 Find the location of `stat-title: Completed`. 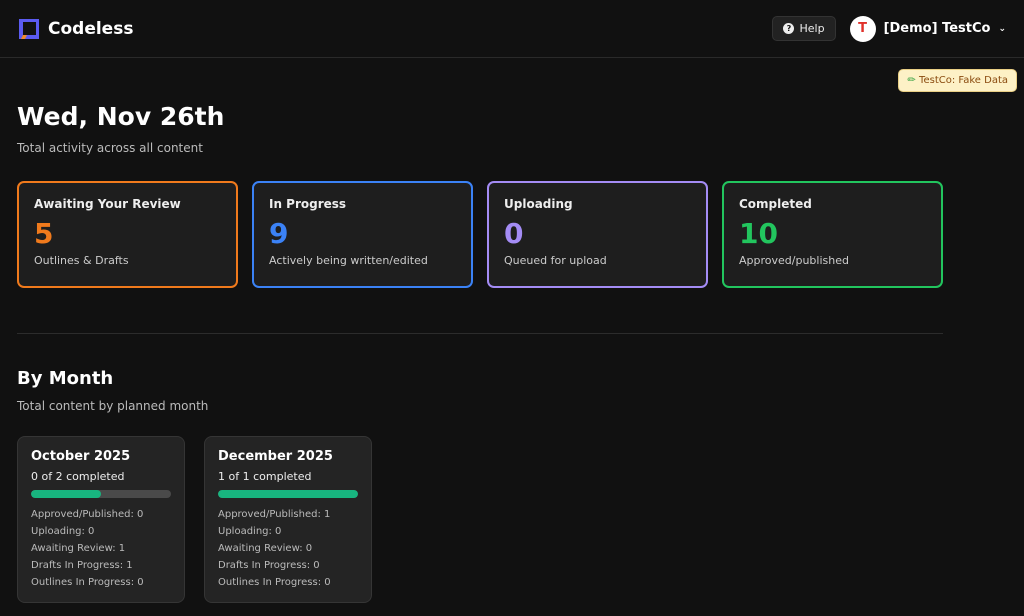

stat-title: Completed is located at coordinates (775, 204).